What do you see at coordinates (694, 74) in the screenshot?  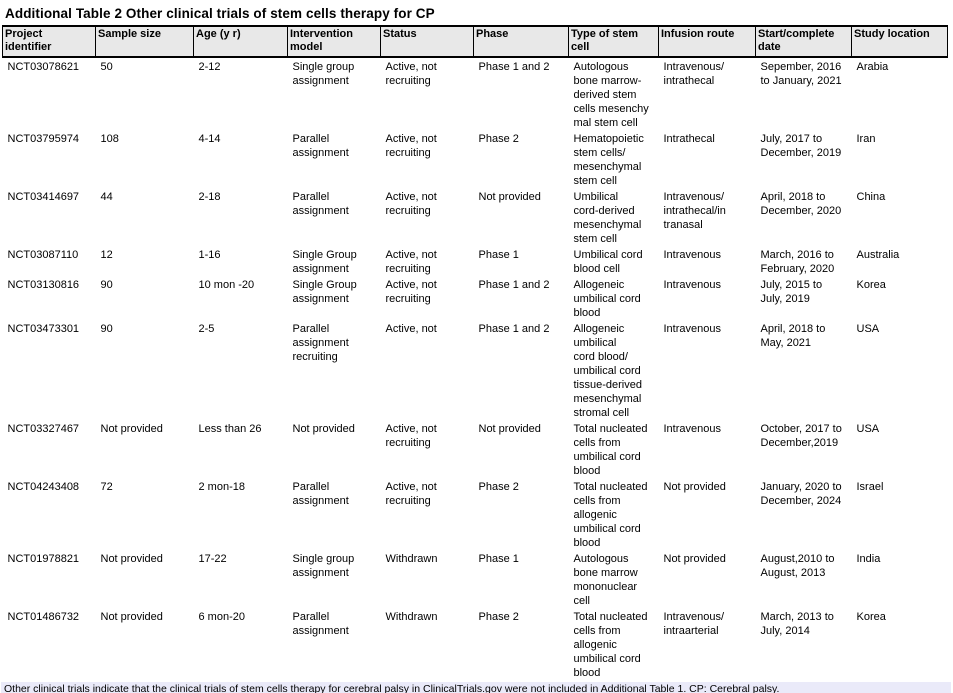 I see `table-cell: Intravenous/ intrathecal` at bounding box center [694, 74].